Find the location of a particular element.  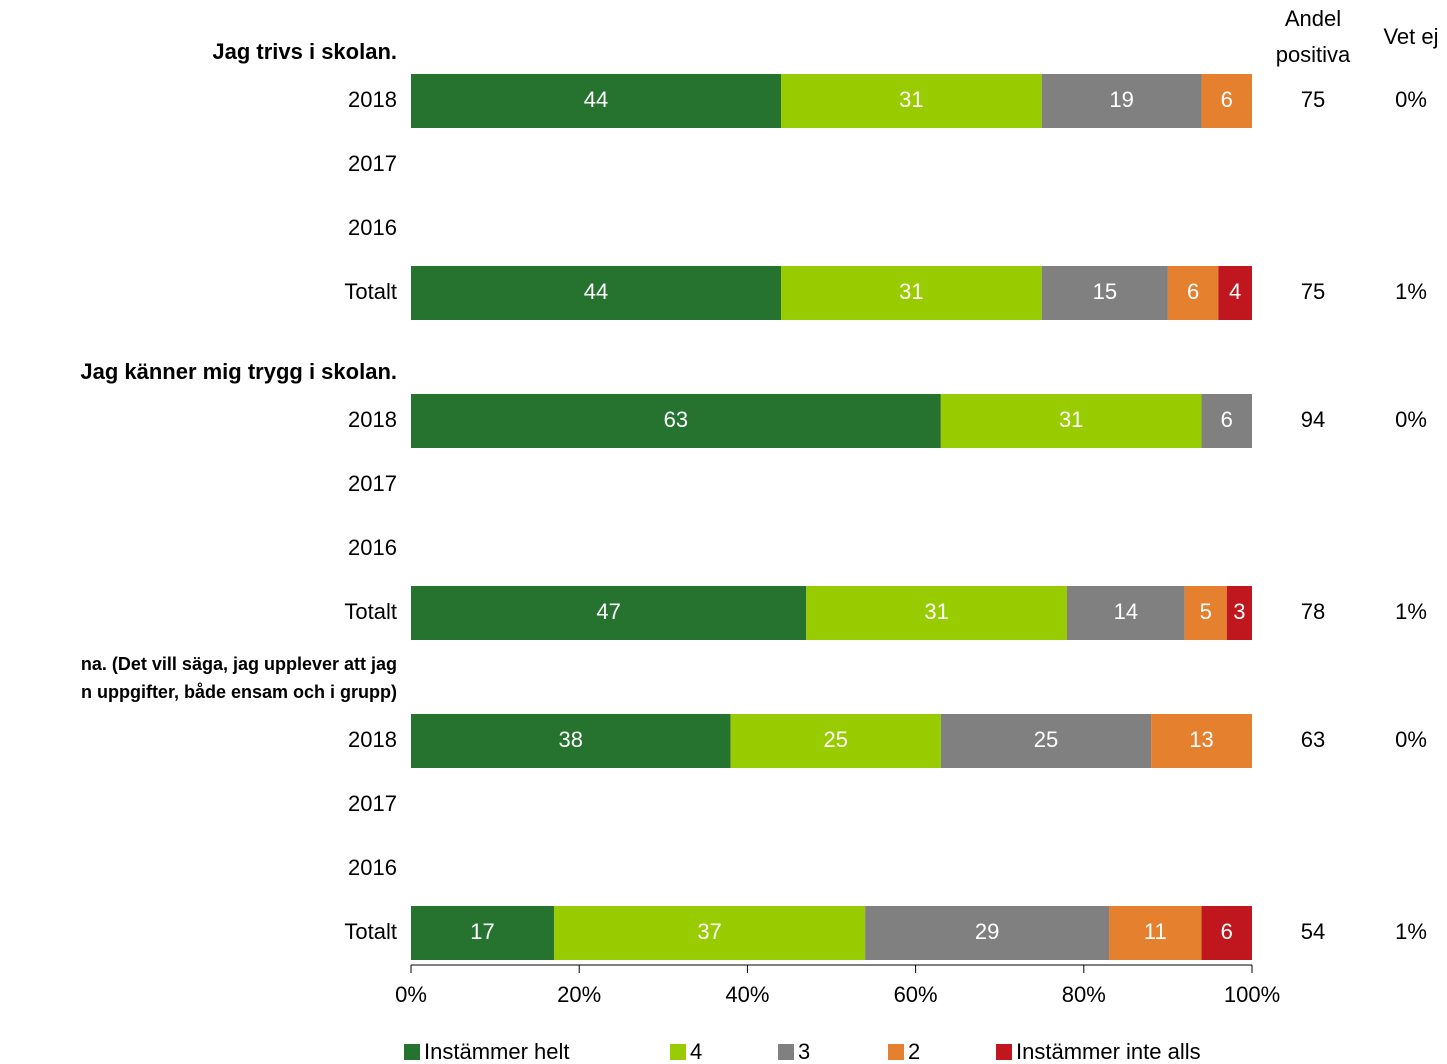

x-tick-label: 0% is located at coordinates (411, 994).